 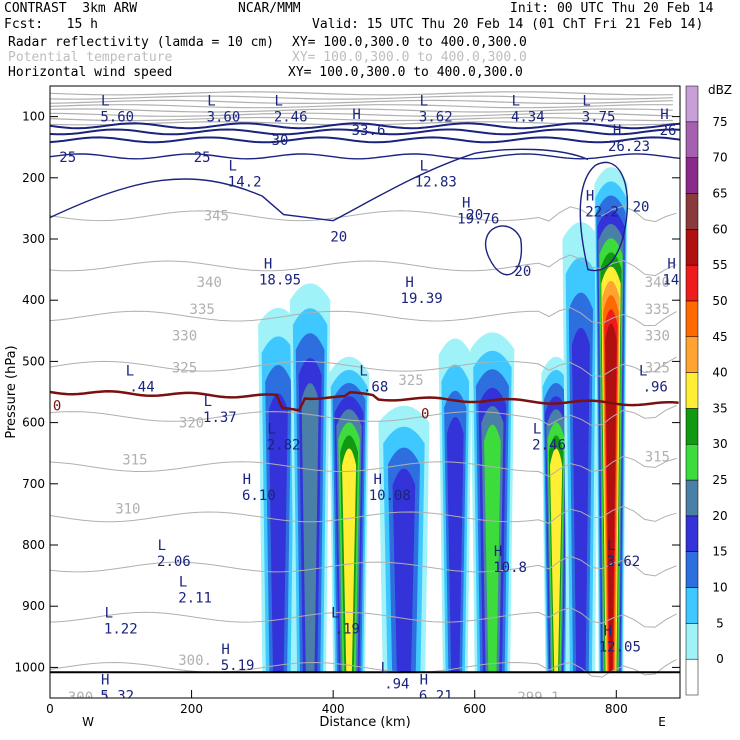 I want to click on extremum-value: 22.2, so click(x=602, y=213).